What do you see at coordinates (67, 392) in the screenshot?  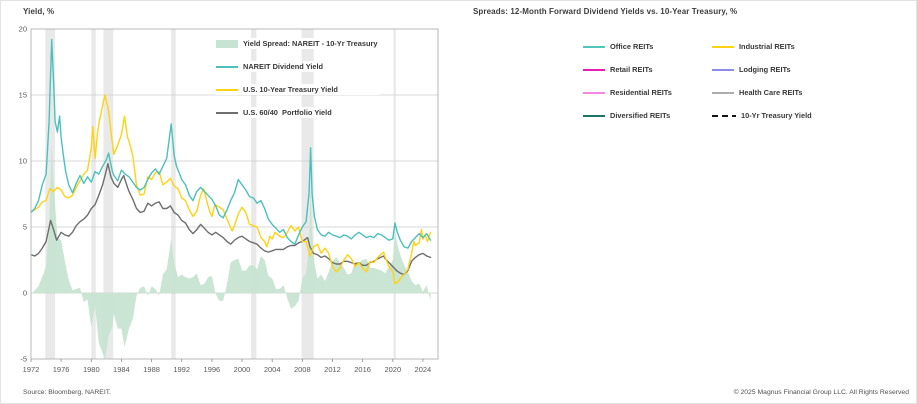 I see `source-note: Source: Bloomberg, NAREIT.` at bounding box center [67, 392].